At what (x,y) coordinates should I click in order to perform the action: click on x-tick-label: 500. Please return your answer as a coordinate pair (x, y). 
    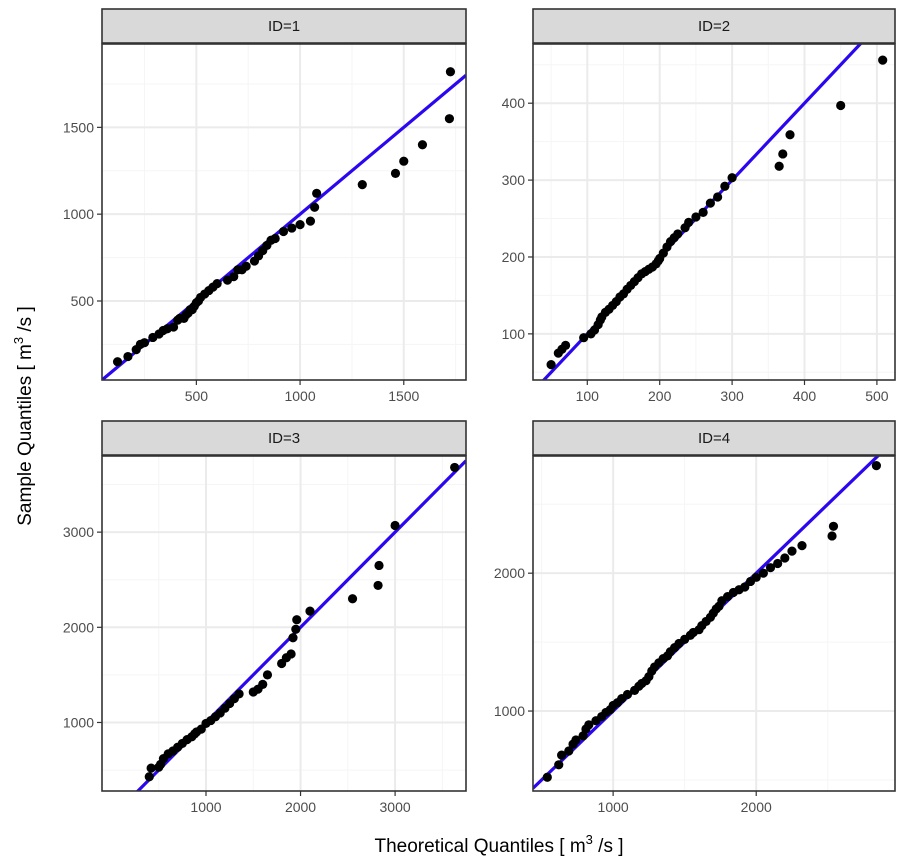
    Looking at the image, I should click on (197, 396).